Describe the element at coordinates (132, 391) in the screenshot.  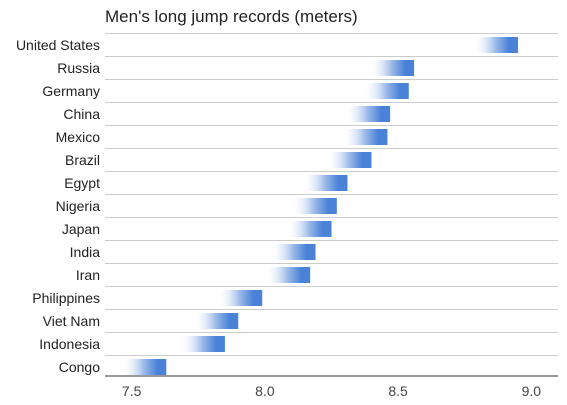
I see `x-tick-label: 7.5` at that location.